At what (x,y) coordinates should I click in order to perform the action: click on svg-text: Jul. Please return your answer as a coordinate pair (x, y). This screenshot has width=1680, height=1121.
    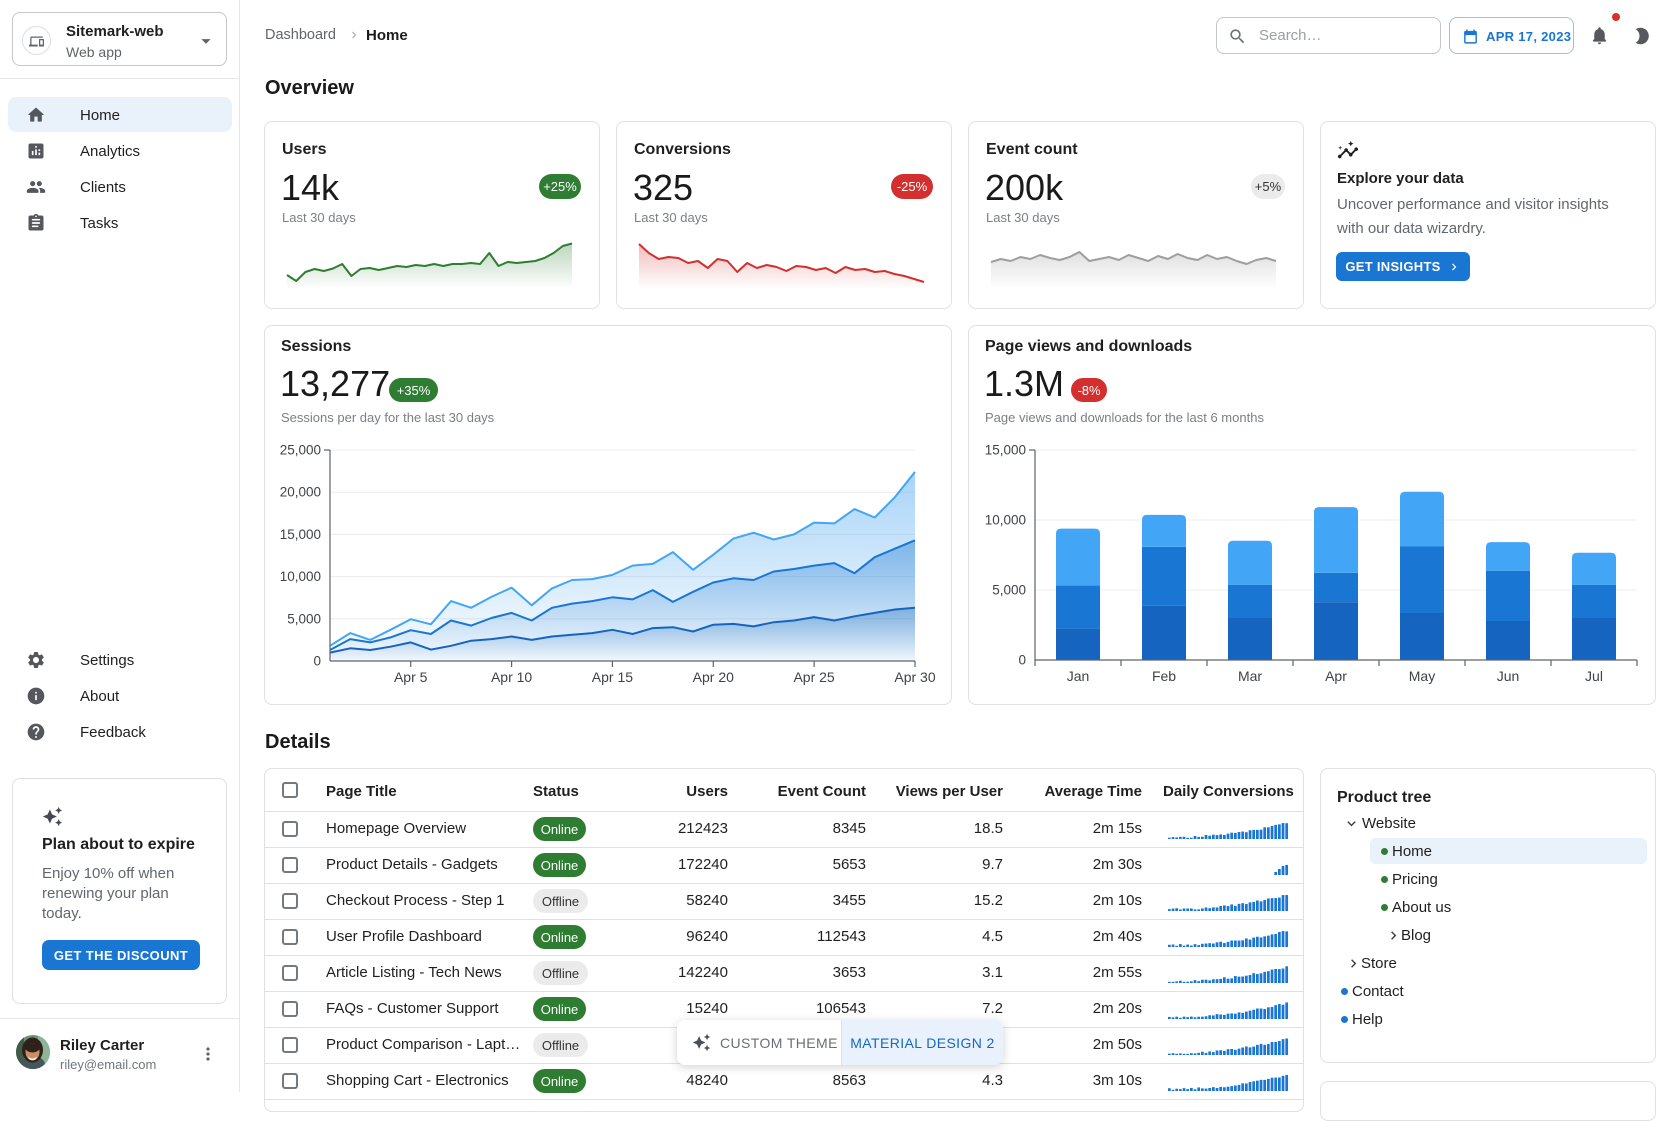
    Looking at the image, I should click on (1594, 676).